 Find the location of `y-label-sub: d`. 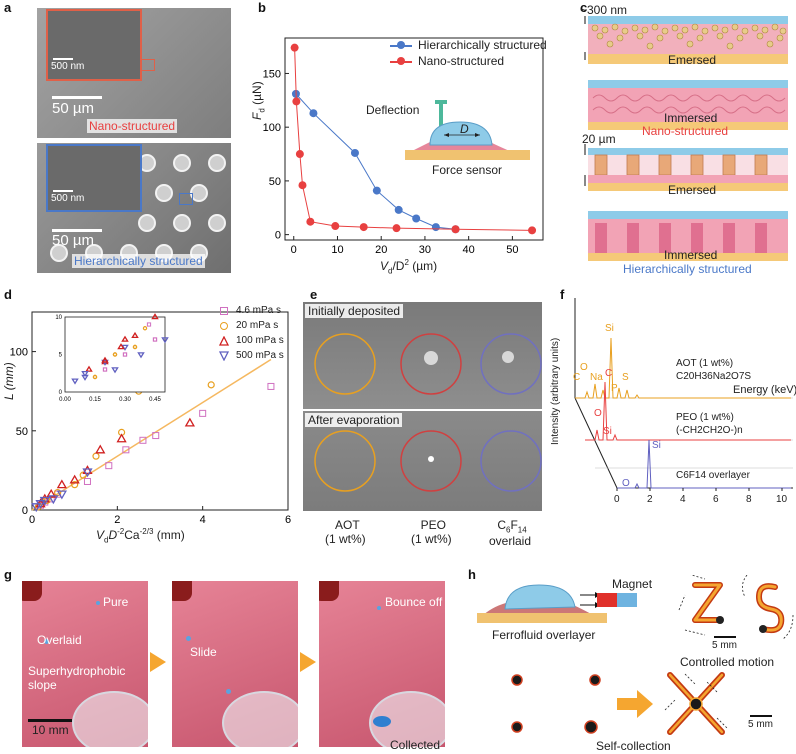

y-label-sub: d is located at coordinates (262, 110).